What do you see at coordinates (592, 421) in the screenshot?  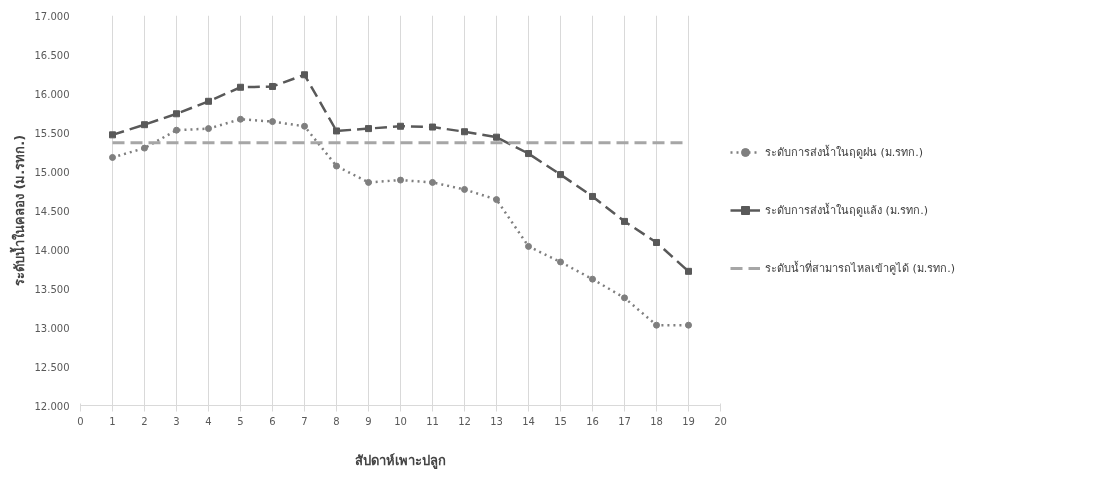 I see `x-tick-label: 16` at bounding box center [592, 421].